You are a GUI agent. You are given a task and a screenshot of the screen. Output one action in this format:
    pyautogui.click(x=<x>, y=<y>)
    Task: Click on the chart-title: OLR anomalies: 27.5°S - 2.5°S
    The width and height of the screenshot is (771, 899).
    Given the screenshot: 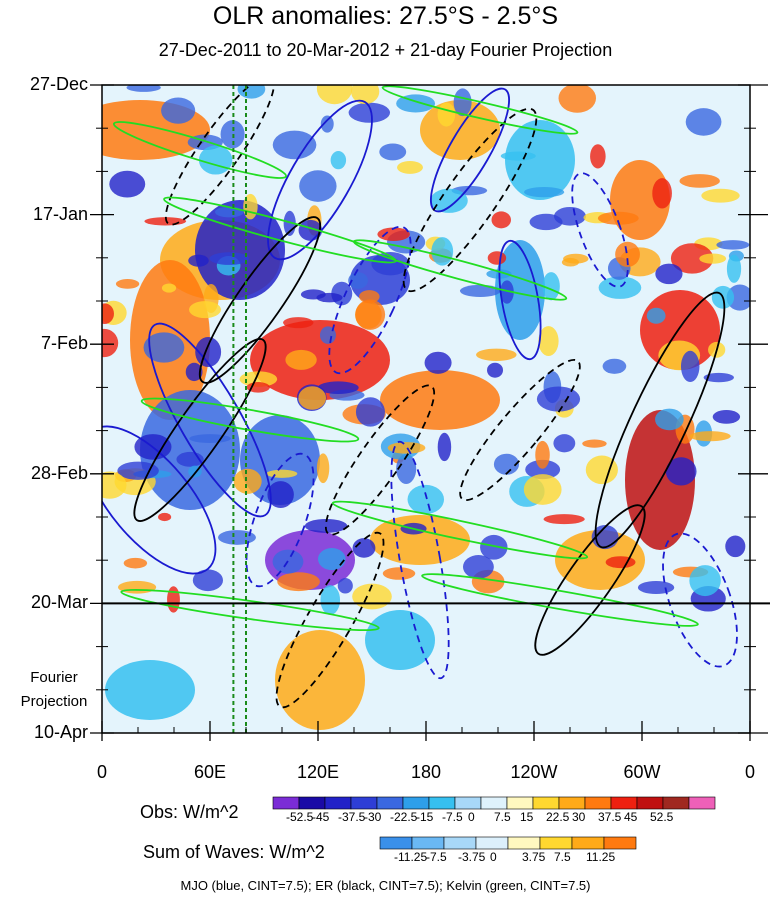 What is the action you would take?
    pyautogui.click(x=385, y=16)
    